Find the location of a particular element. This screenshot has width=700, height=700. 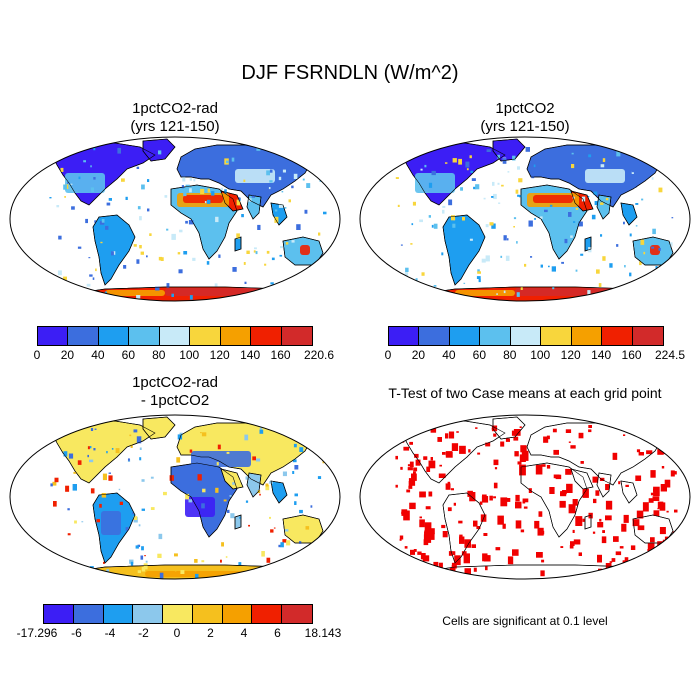

map-border is located at coordinates (525, 219).